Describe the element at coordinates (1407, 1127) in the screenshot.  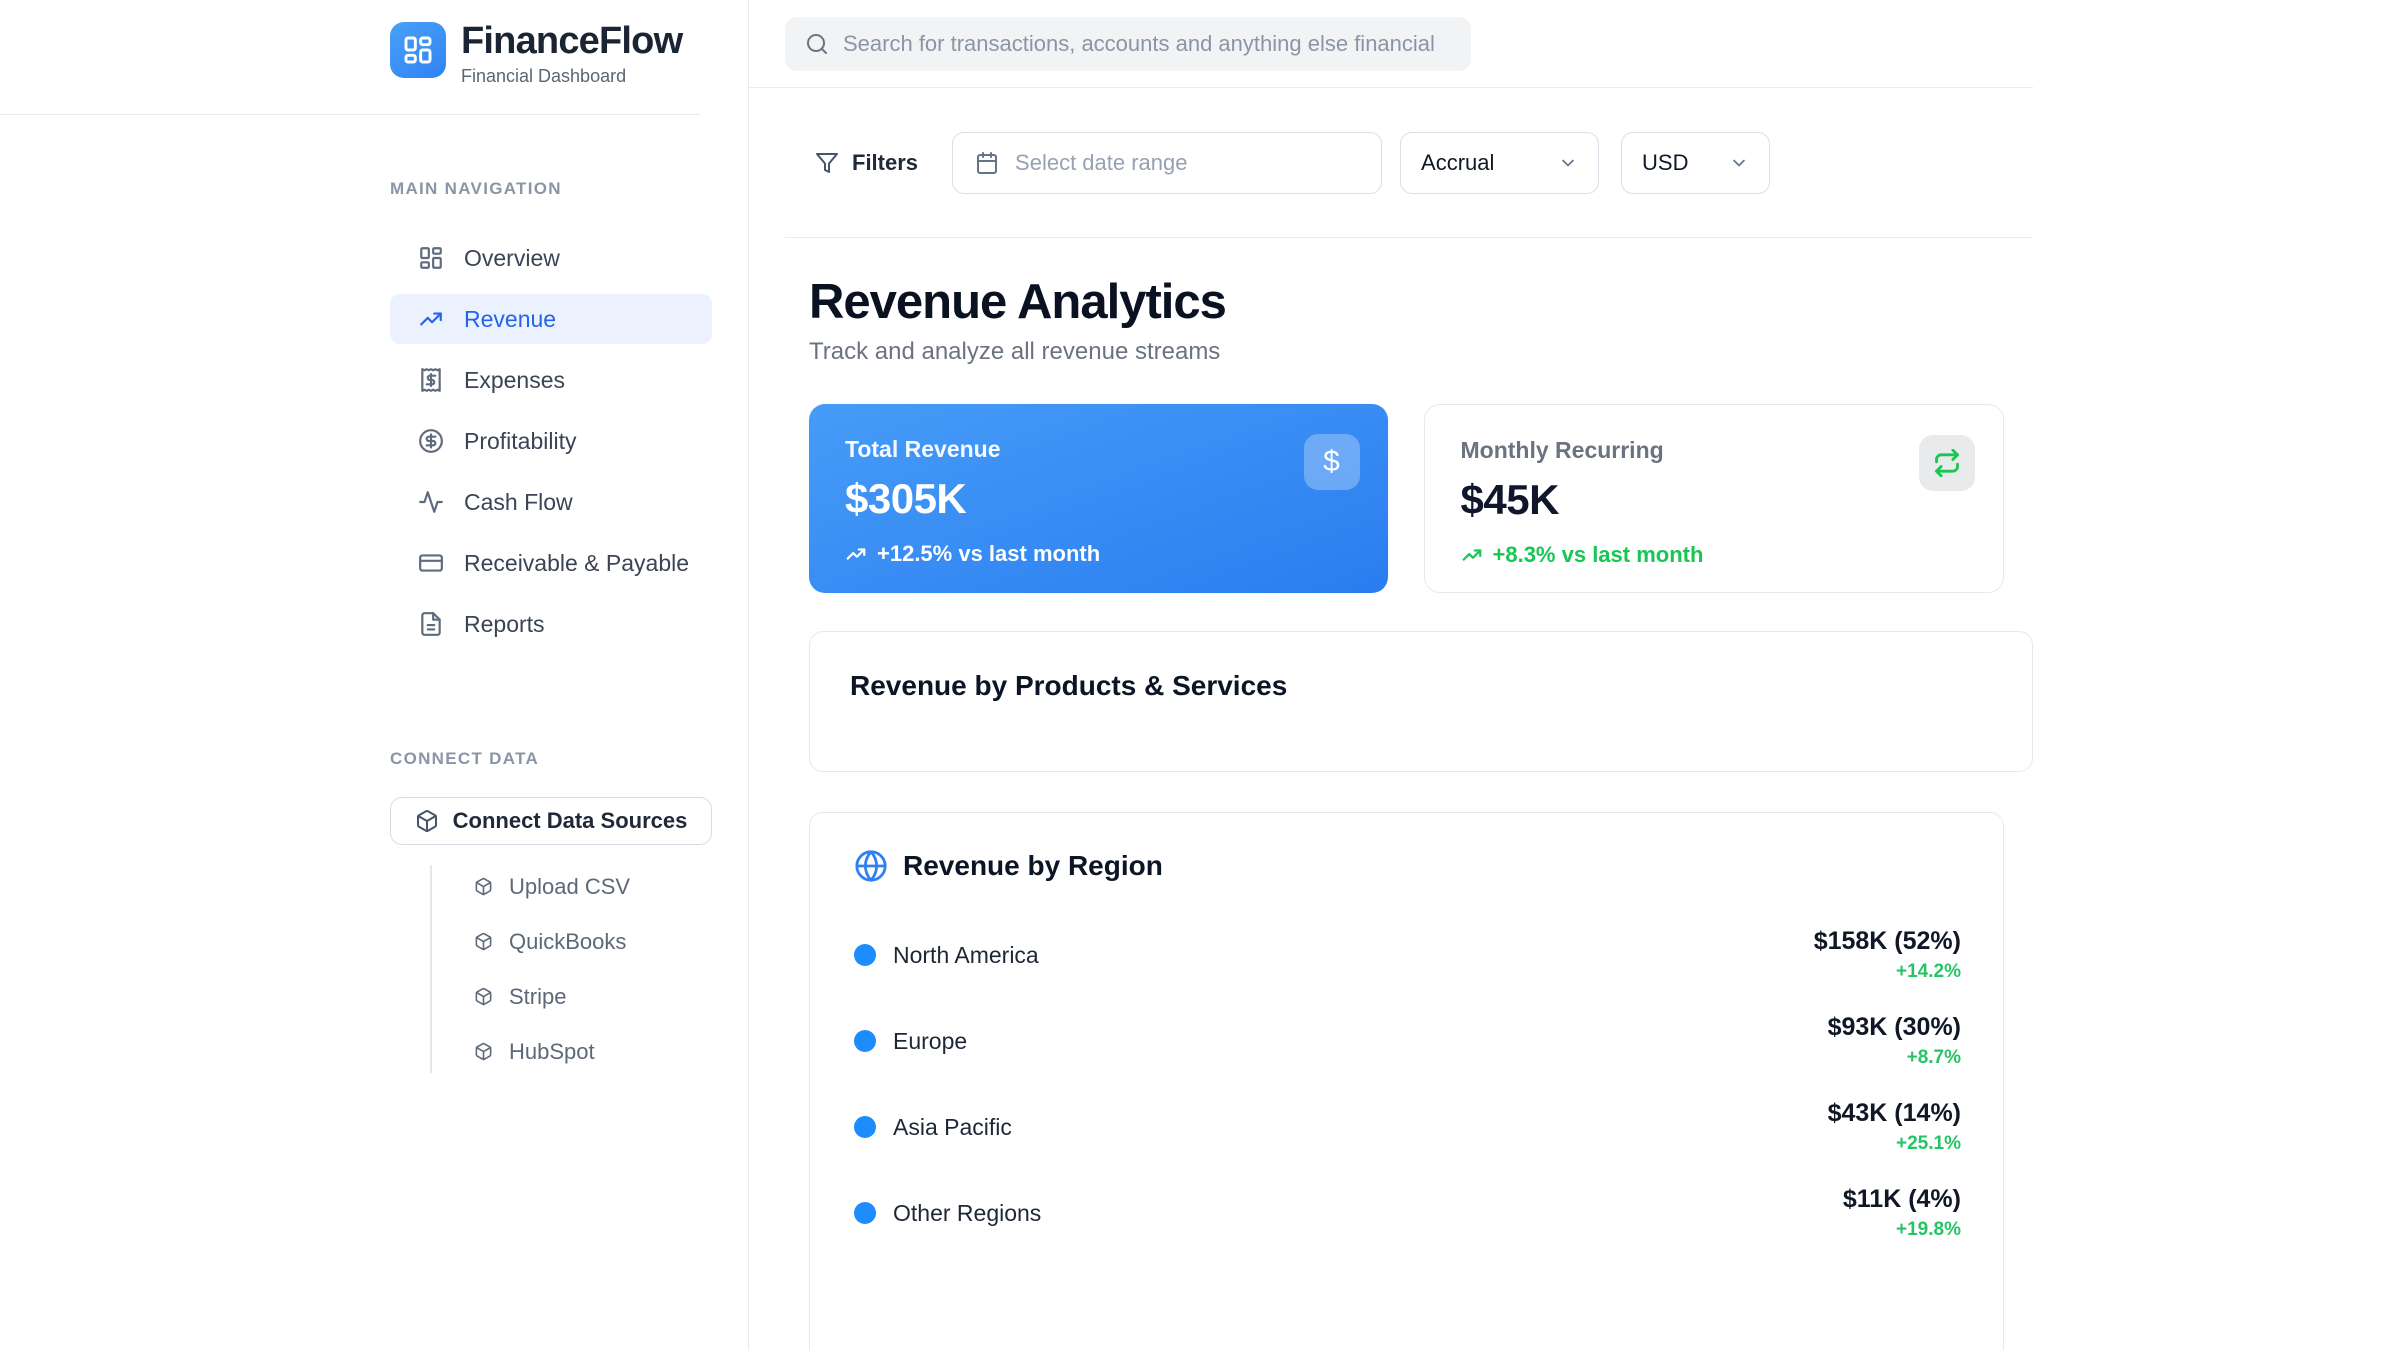
I see `region-row-asia-pacific: Asia Pacific $43K (14%) +25.1%` at that location.